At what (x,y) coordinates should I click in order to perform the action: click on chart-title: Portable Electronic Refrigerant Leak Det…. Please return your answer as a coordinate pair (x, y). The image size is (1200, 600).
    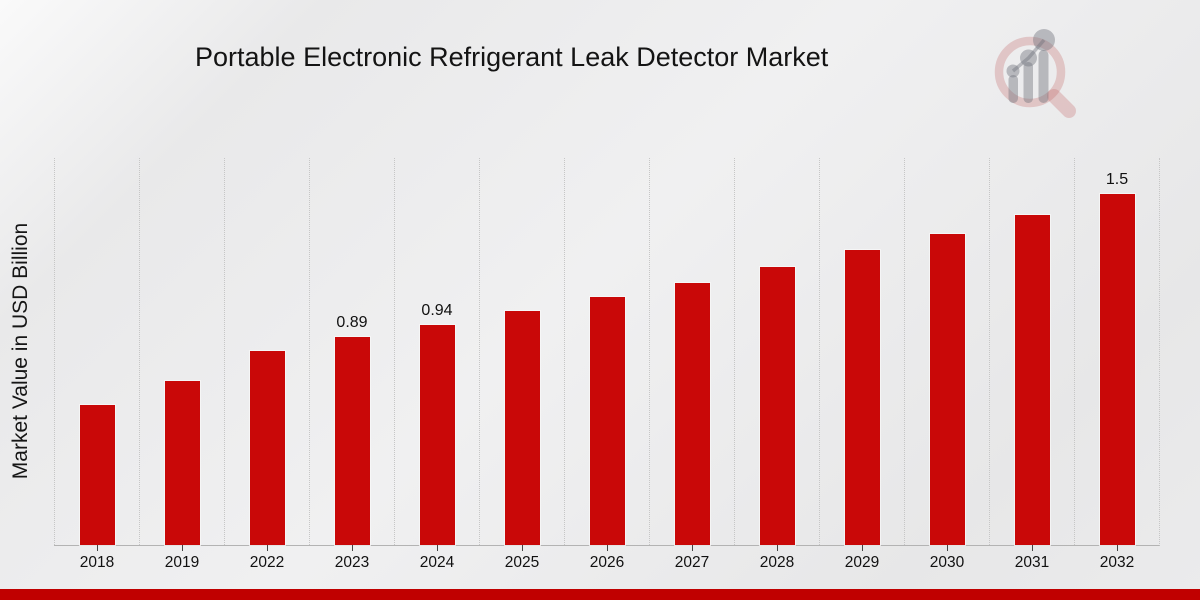
    Looking at the image, I should click on (512, 57).